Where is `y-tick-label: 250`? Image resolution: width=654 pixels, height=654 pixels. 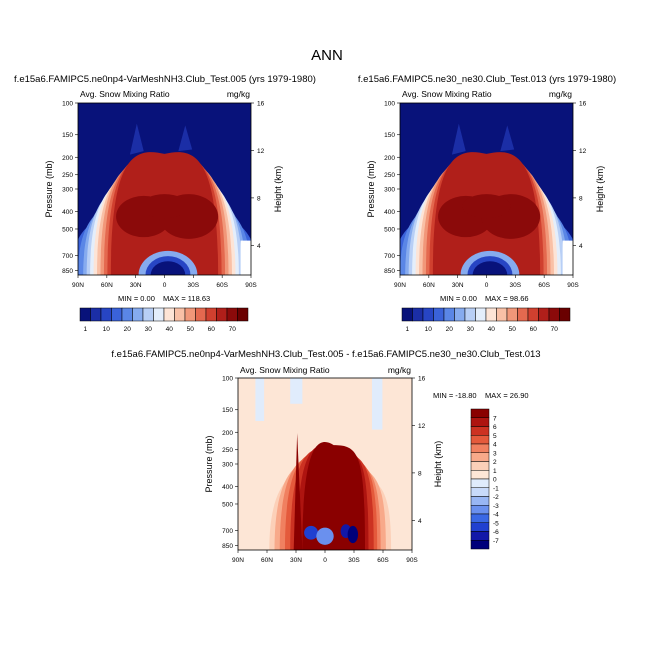
y-tick-label: 250 is located at coordinates (67, 175).